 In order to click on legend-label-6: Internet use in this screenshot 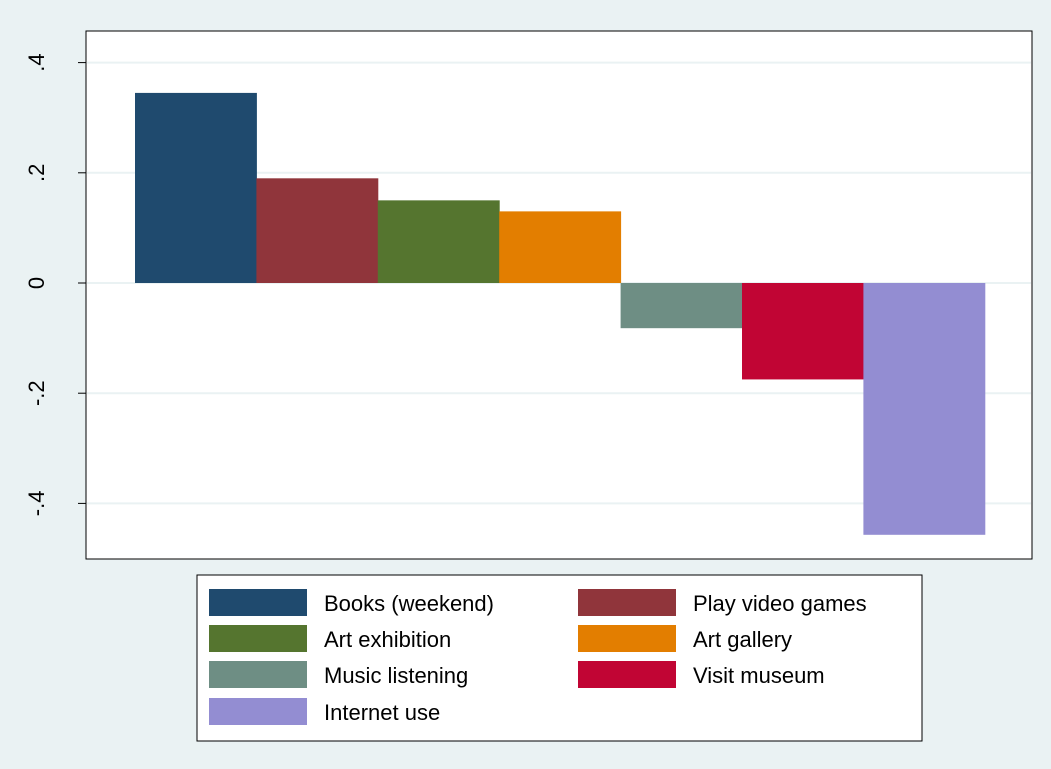, I will do `click(382, 712)`.